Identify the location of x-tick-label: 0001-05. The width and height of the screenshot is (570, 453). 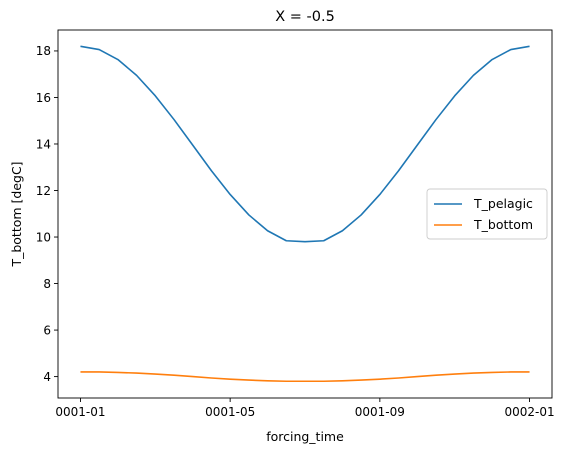
(230, 412).